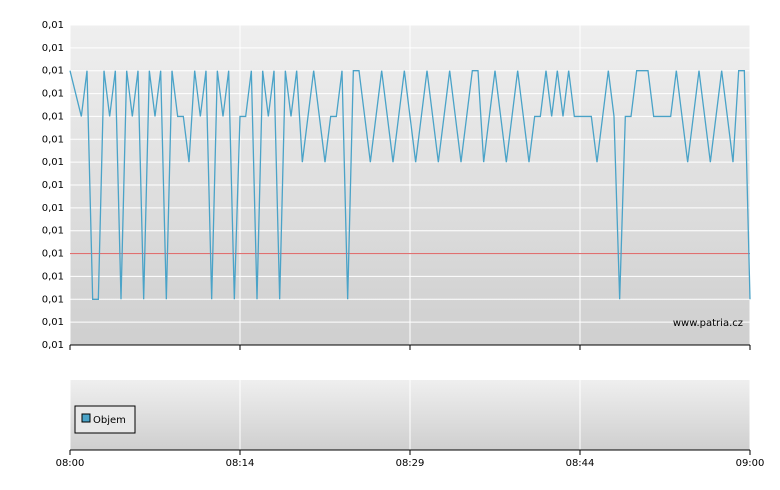  I want to click on x-tick-label: 08:00, so click(70, 463).